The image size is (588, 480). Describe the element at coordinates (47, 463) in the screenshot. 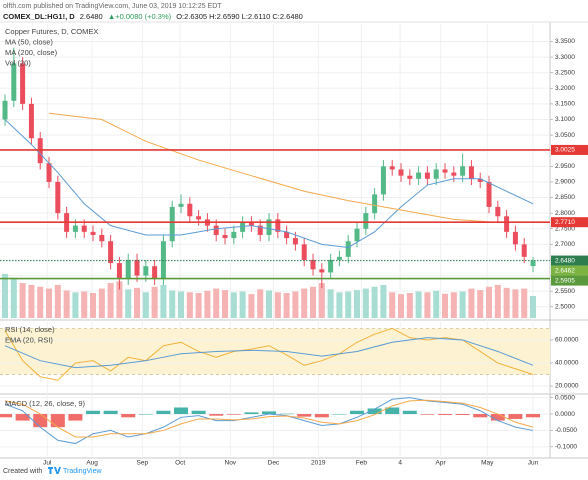

I see `x-tick-label: Jul` at that location.